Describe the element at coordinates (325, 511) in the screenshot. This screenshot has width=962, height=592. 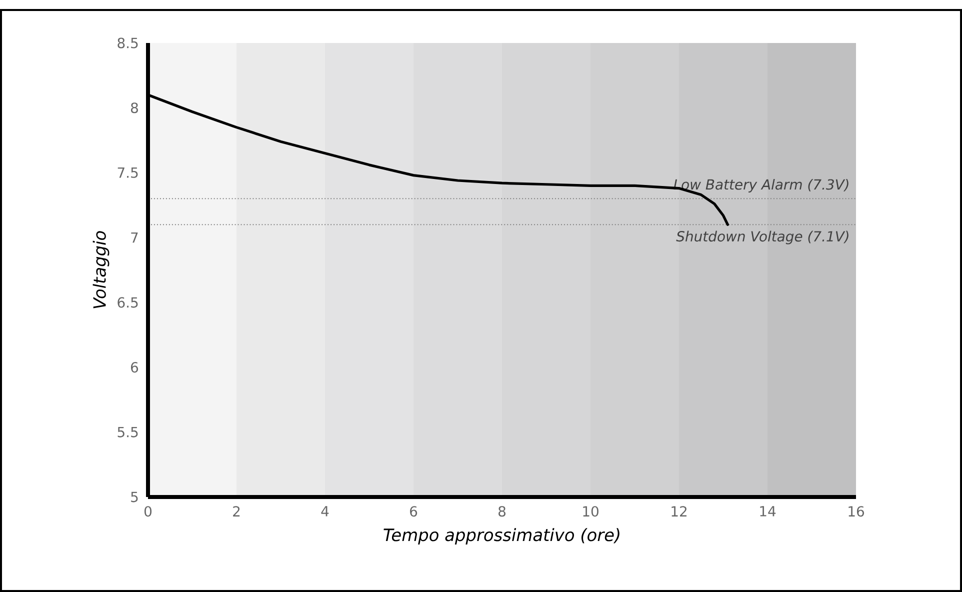
I see `x-tick-label: 4` at that location.